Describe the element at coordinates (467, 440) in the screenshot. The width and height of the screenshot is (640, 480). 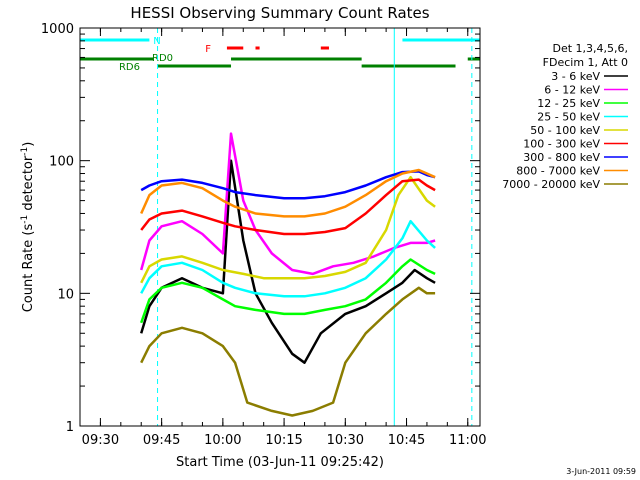
I see `x-tick-label-6: 11:00` at that location.